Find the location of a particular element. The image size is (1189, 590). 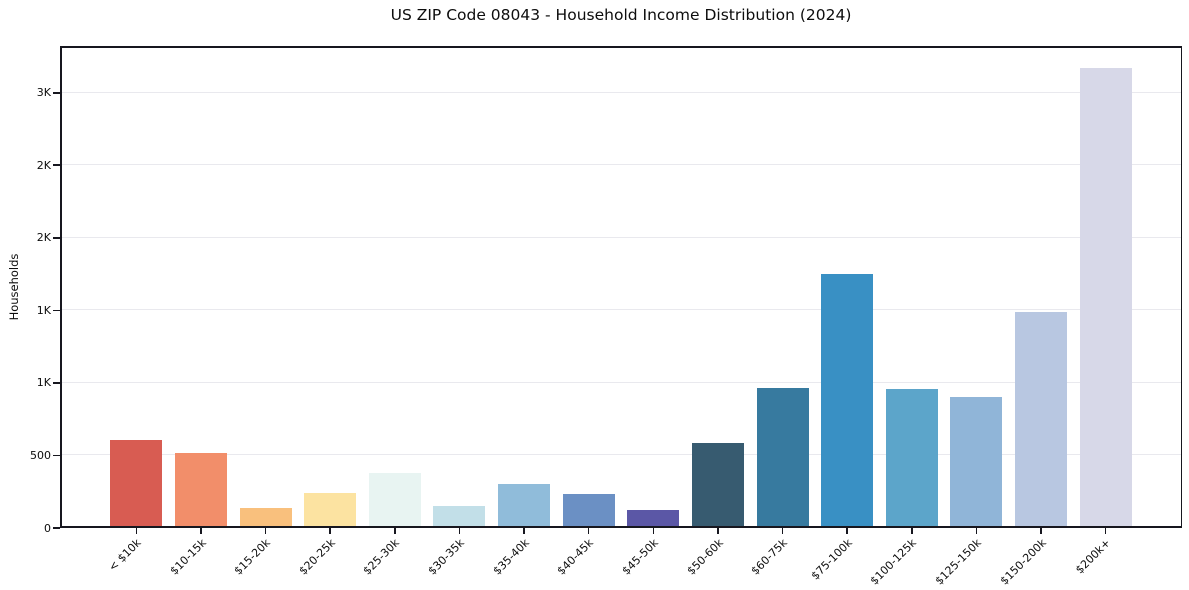

y-tick-label: 500 is located at coordinates (40, 455).